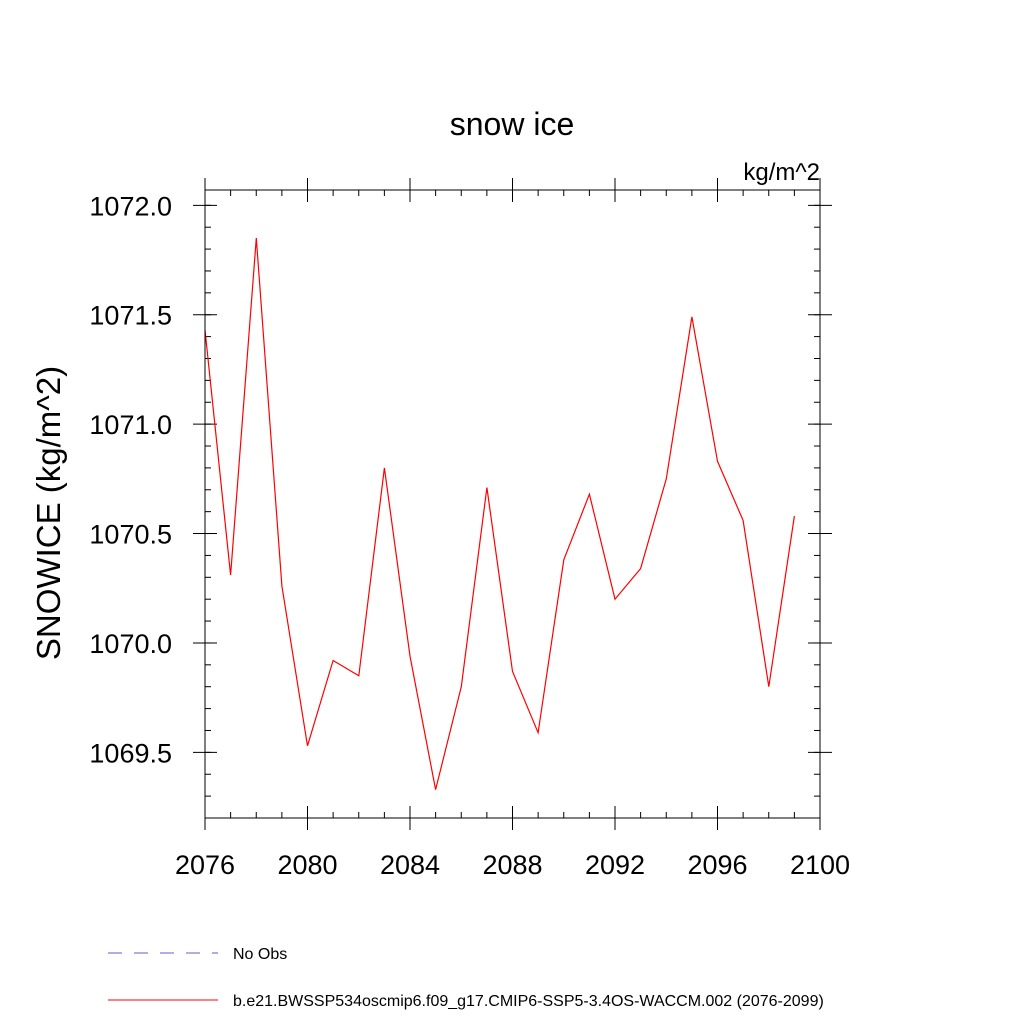 The image size is (1024, 1024). Describe the element at coordinates (781, 172) in the screenshot. I see `units-label: kg/m^2` at that location.